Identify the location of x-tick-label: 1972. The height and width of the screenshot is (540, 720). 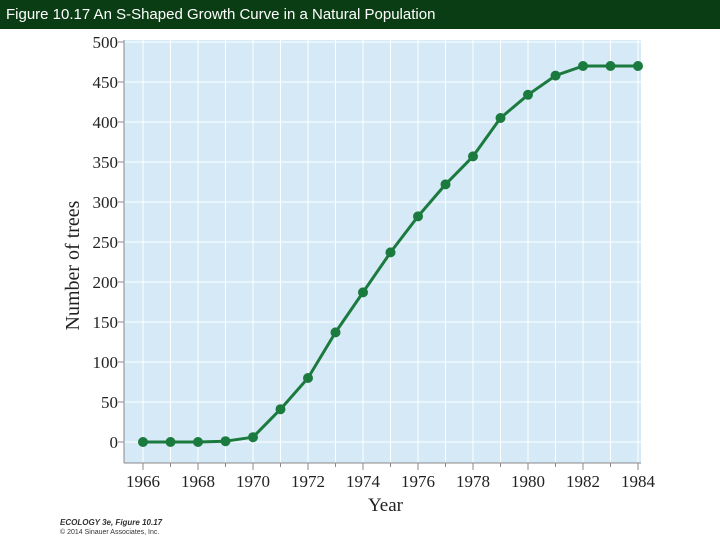
(308, 481).